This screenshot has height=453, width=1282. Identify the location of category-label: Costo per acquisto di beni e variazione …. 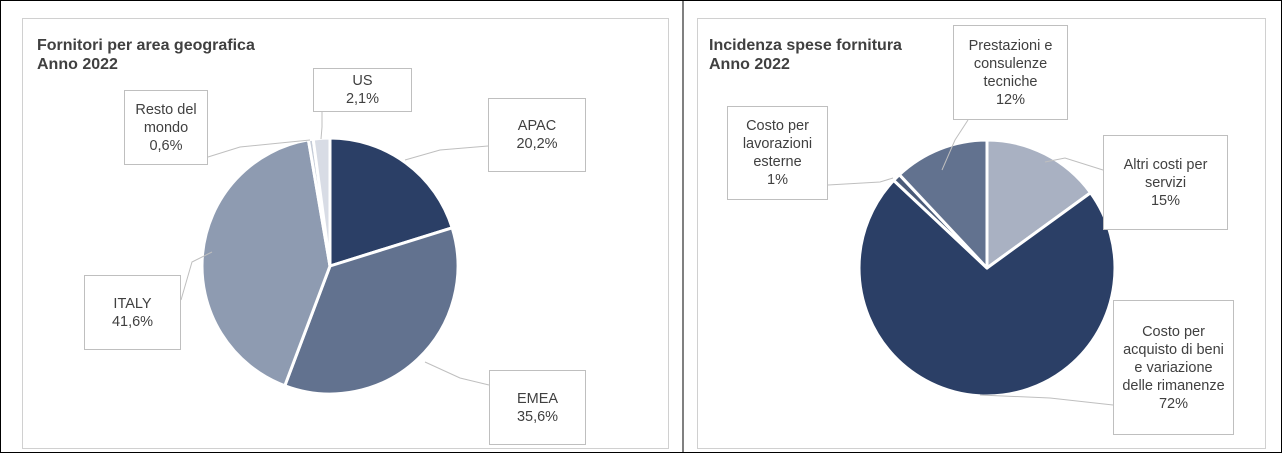
(1173, 358).